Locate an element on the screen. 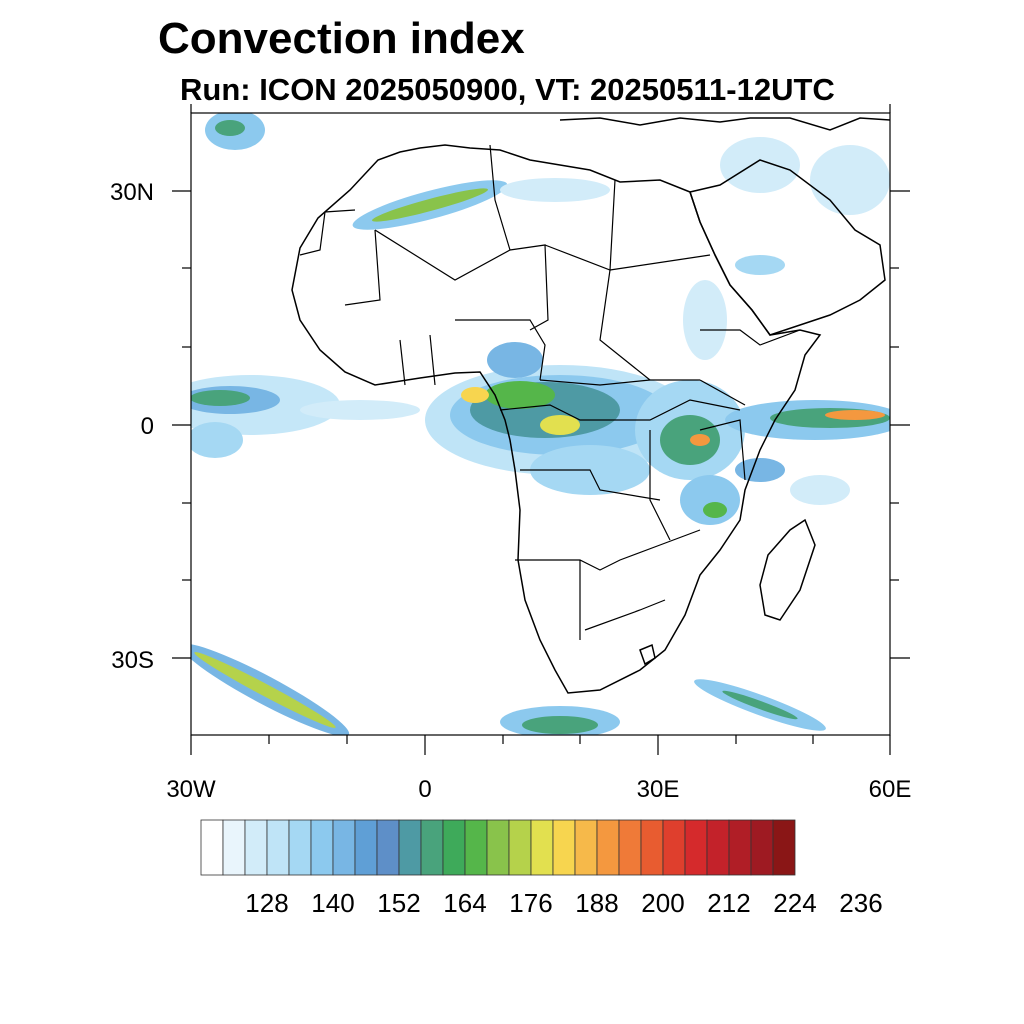 The width and height of the screenshot is (1024, 1024). colorbar-labels: 128 140 152 164 176 188 200 212 224 236 is located at coordinates (563, 903).